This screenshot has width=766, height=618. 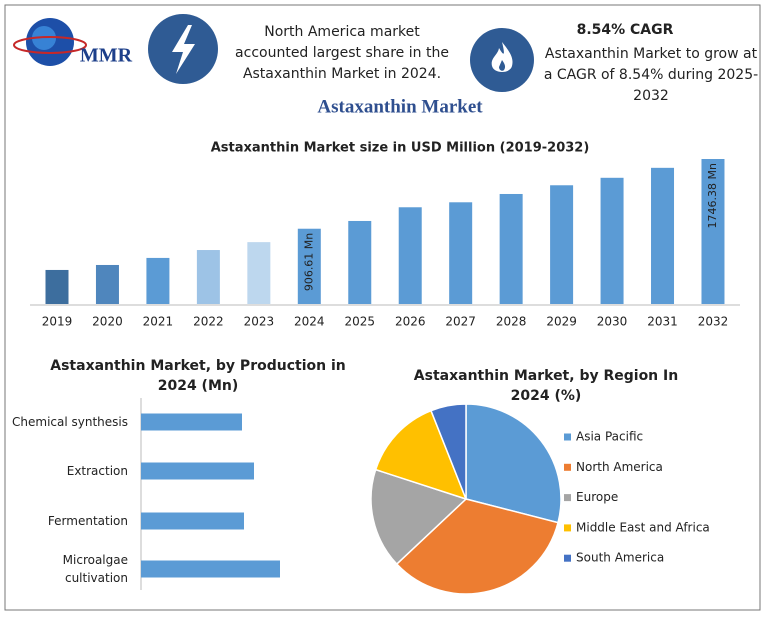 I want to click on x-tick-label: 2029, so click(x=561, y=322).